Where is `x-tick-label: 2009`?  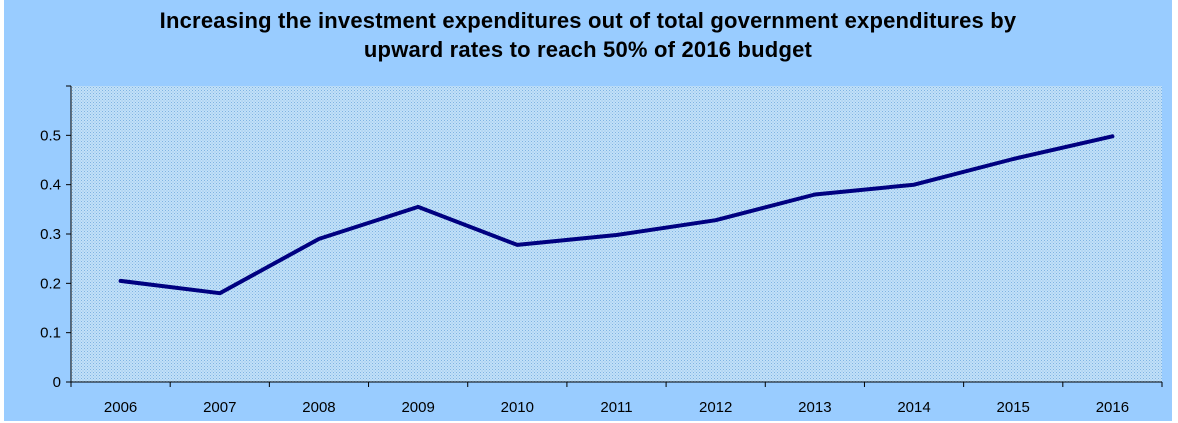
x-tick-label: 2009 is located at coordinates (417, 407).